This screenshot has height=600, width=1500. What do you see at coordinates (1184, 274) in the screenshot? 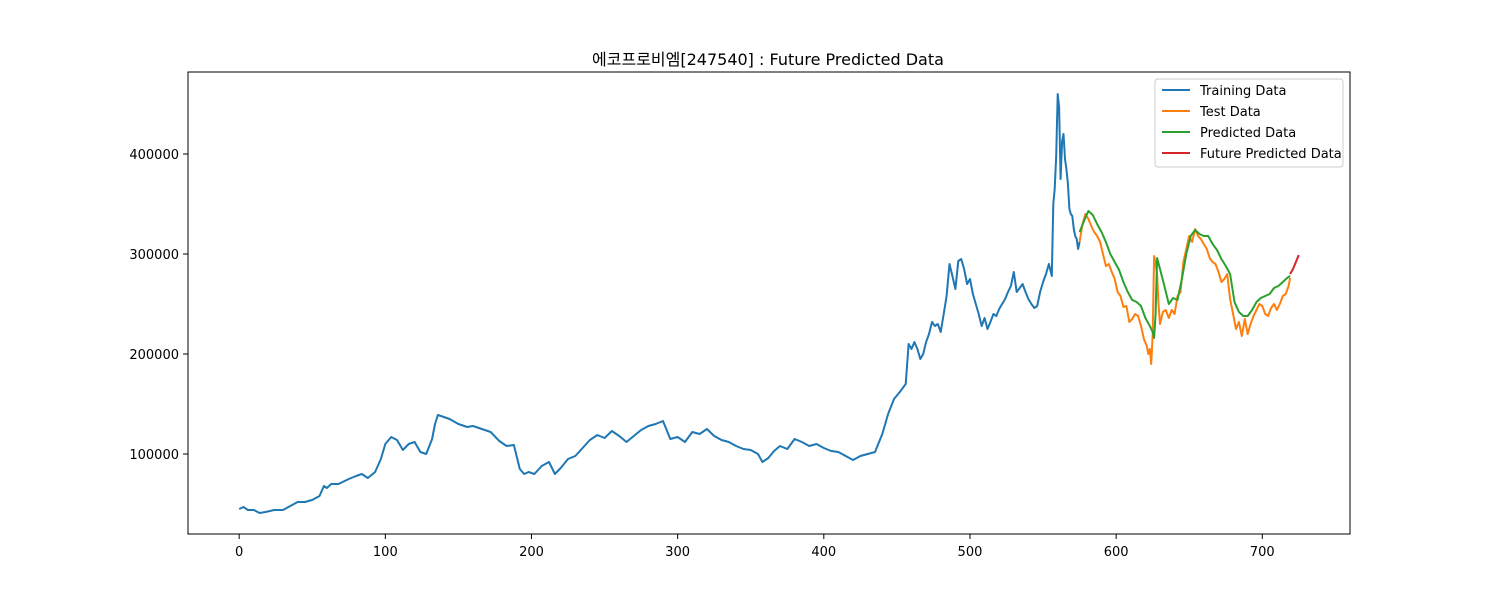
I see `series-line-predicted-data` at bounding box center [1184, 274].